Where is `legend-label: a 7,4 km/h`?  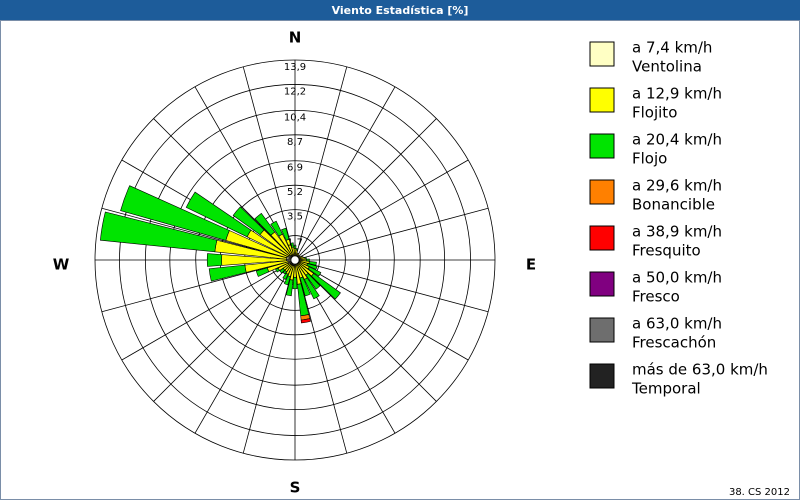 legend-label: a 7,4 km/h is located at coordinates (672, 48).